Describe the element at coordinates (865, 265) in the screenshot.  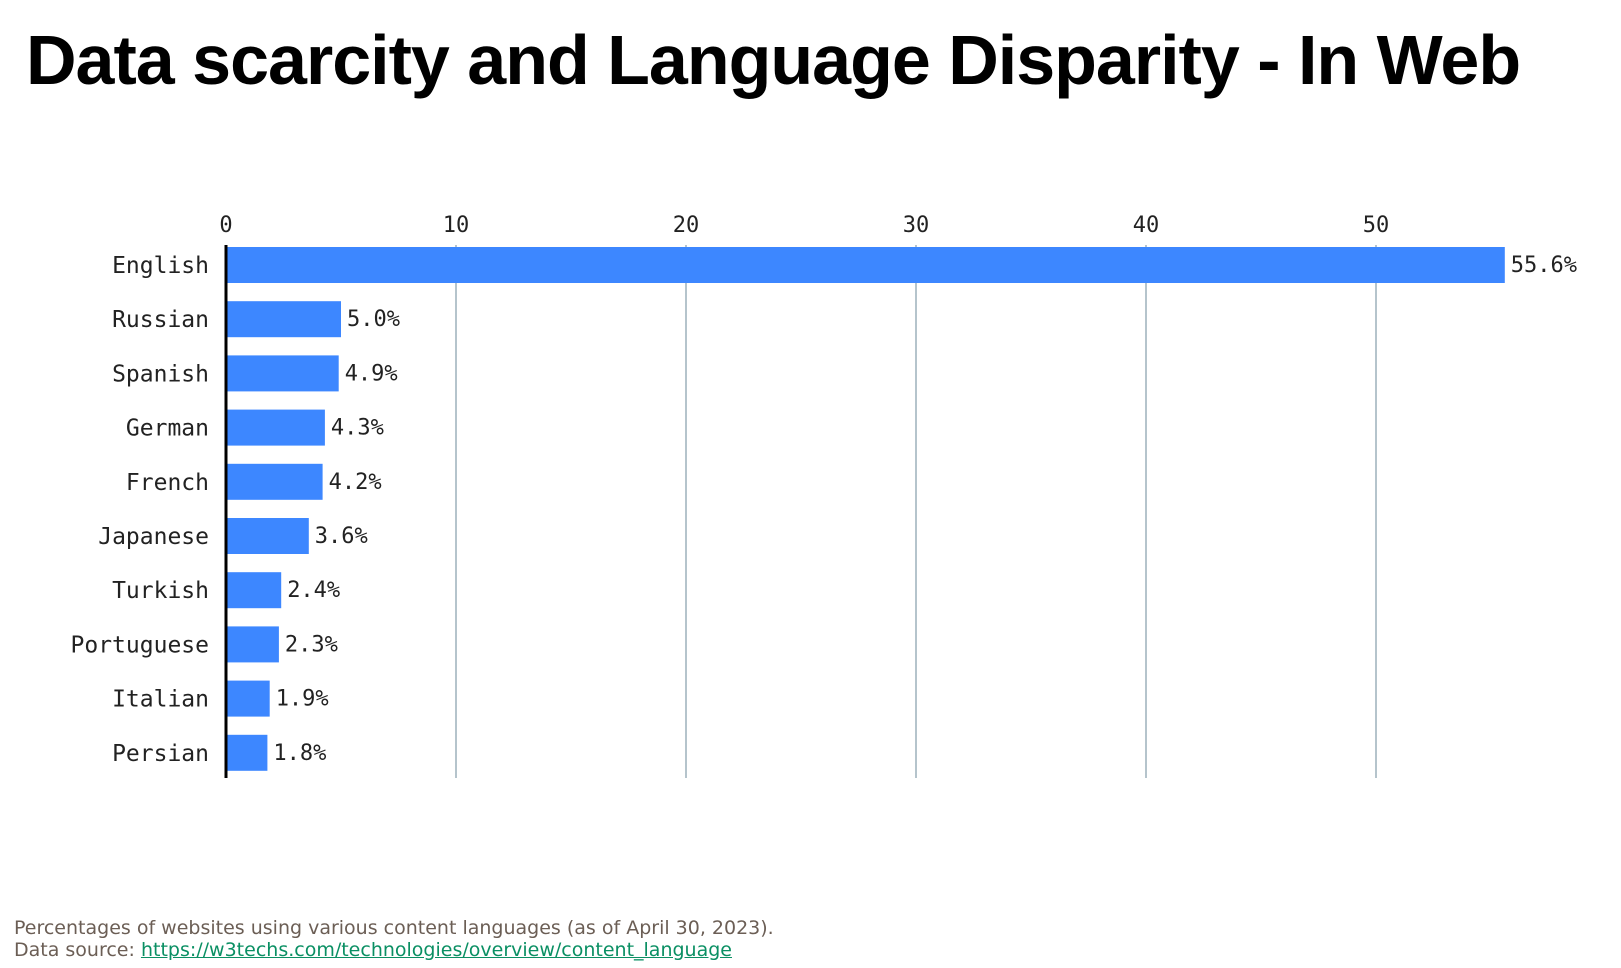
I see `bar-english` at that location.